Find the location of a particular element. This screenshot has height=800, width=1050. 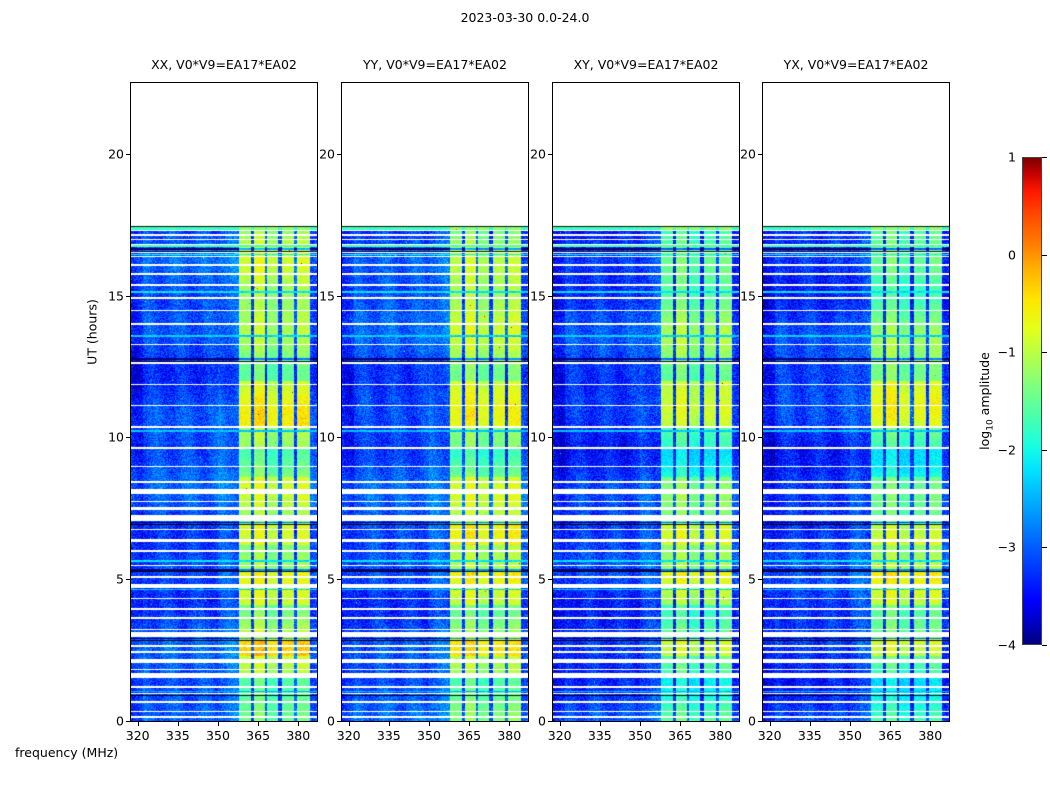

colorbar-tick-label: −3 is located at coordinates (1006, 547).